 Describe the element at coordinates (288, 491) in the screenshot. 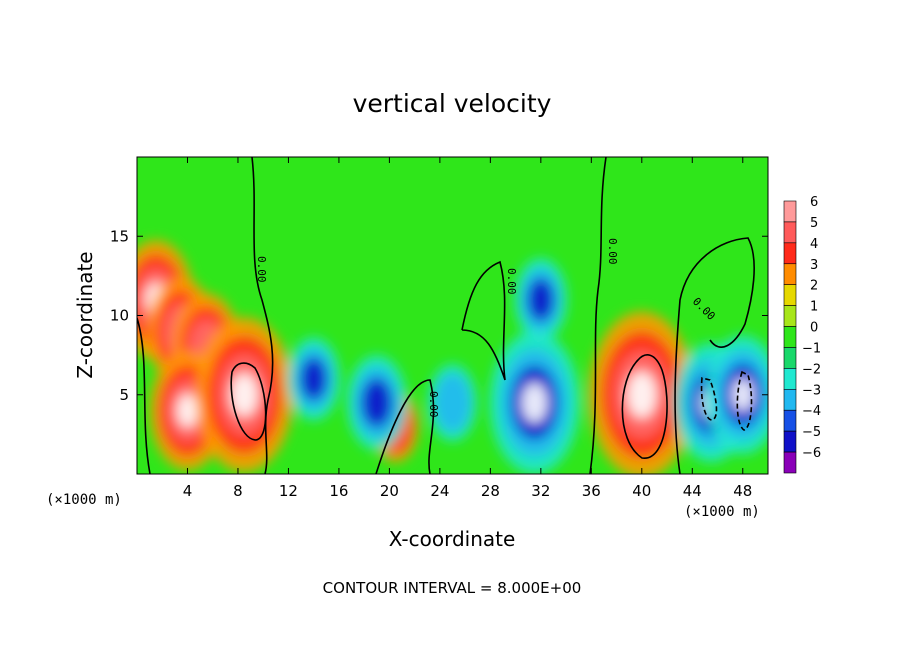

I see `x-tick-label: 12` at that location.